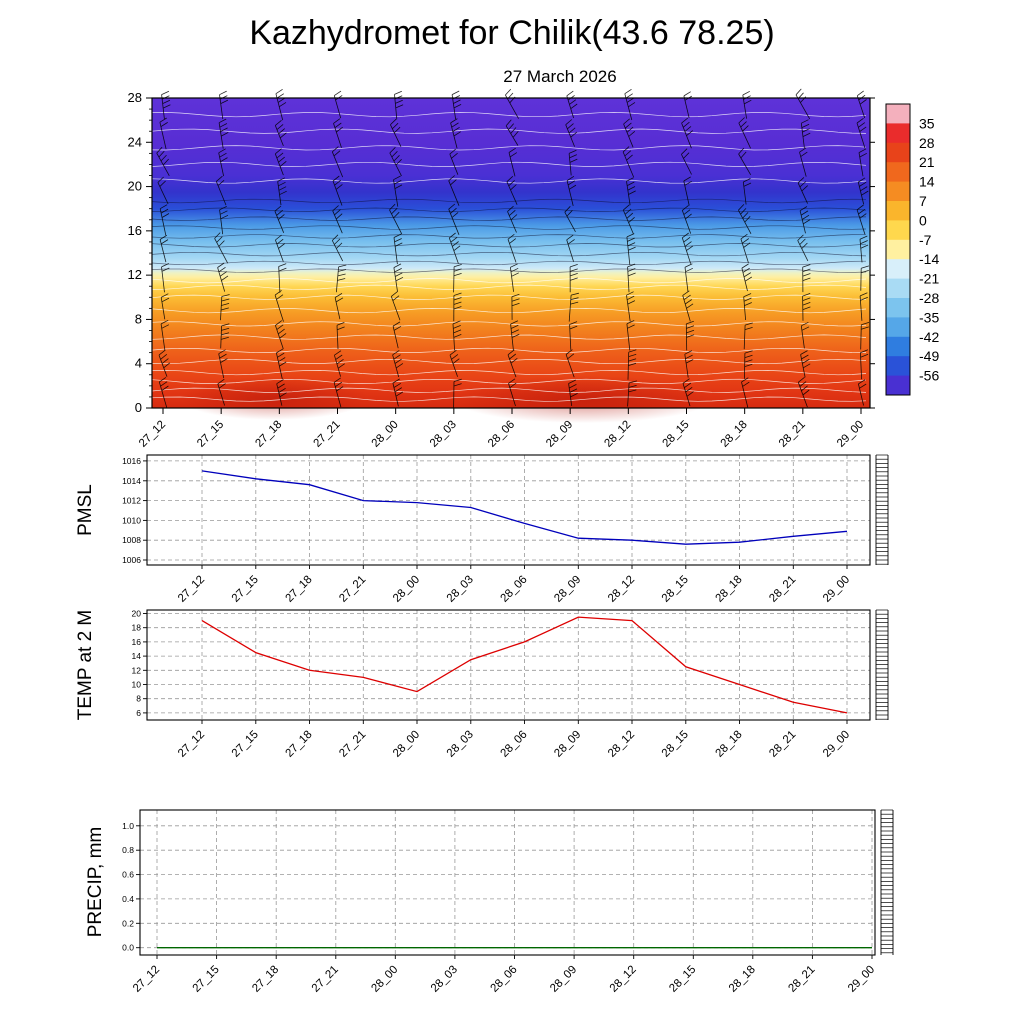 This screenshot has width=1024, height=1024. I want to click on svg-text: 1014, so click(131, 481).